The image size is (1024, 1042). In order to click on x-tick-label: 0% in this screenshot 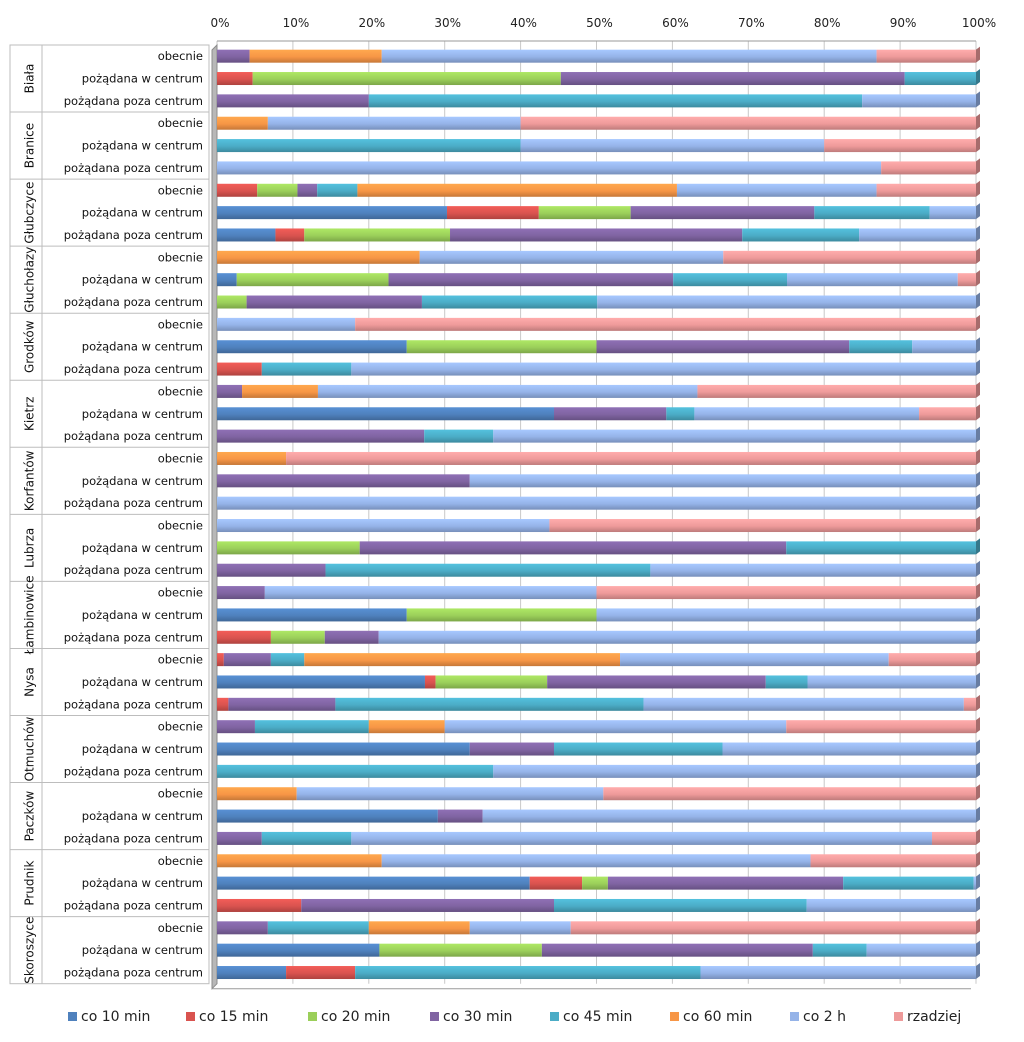, I will do `click(219, 23)`.